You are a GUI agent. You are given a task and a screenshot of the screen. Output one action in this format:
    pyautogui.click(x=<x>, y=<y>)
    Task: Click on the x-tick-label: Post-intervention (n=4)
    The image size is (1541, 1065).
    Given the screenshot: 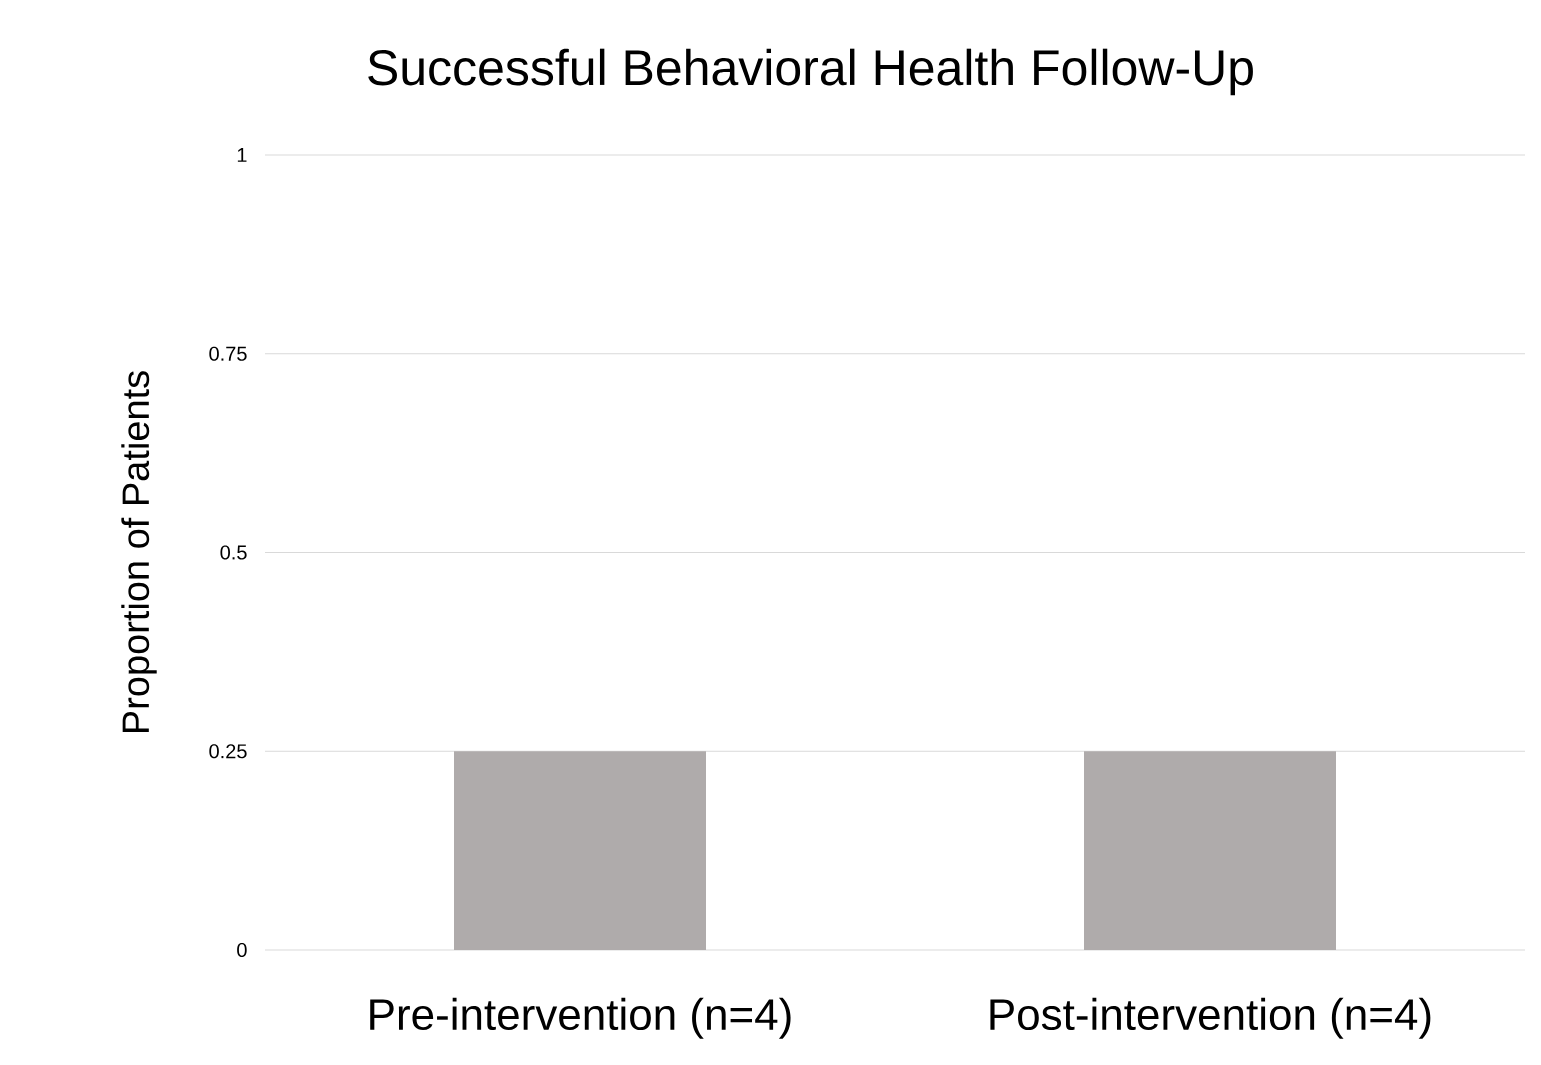 What is the action you would take?
    pyautogui.click(x=1210, y=1018)
    